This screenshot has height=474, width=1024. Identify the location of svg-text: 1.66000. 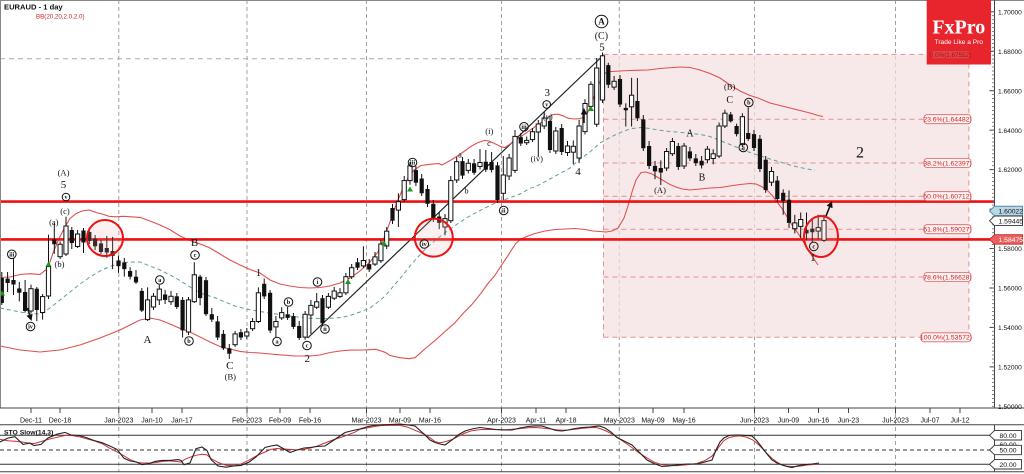
(1010, 91).